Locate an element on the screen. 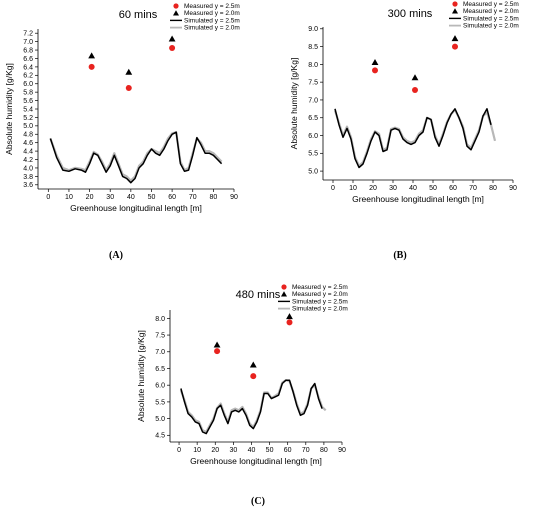  y-tick-label: 4.5 is located at coordinates (160, 436).